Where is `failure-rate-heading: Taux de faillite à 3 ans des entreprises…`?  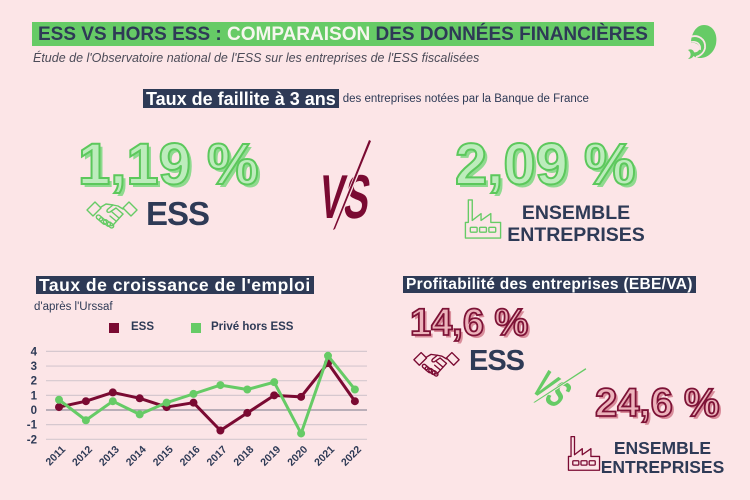
failure-rate-heading: Taux de faillite à 3 ans des entreprises… is located at coordinates (366, 99).